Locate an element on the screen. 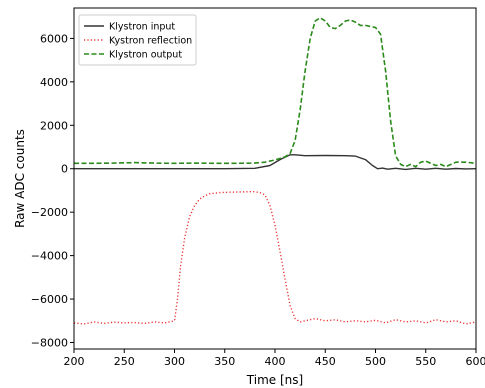 This screenshot has height=388, width=485. legend-box is located at coordinates (137, 40).